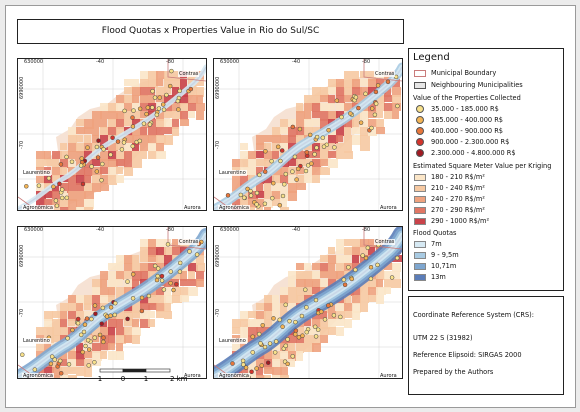  I want to click on legend-kriging-label: 290 - 1000 R$/m², so click(460, 221).